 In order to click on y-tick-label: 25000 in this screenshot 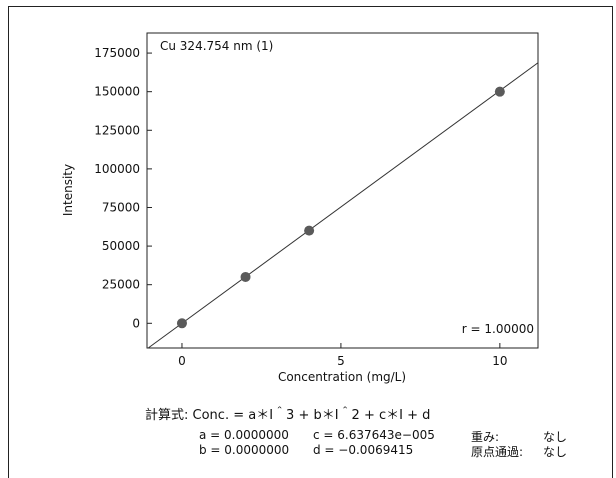, I will do `click(121, 285)`.